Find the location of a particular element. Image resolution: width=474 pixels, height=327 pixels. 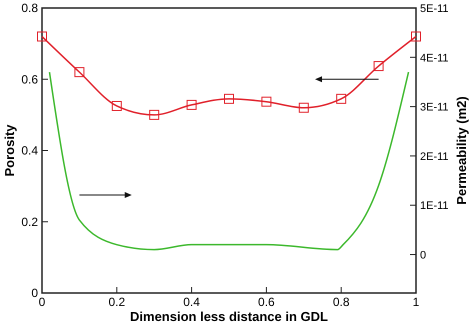

y-tick-label: 0.8 is located at coordinates (29, 8).